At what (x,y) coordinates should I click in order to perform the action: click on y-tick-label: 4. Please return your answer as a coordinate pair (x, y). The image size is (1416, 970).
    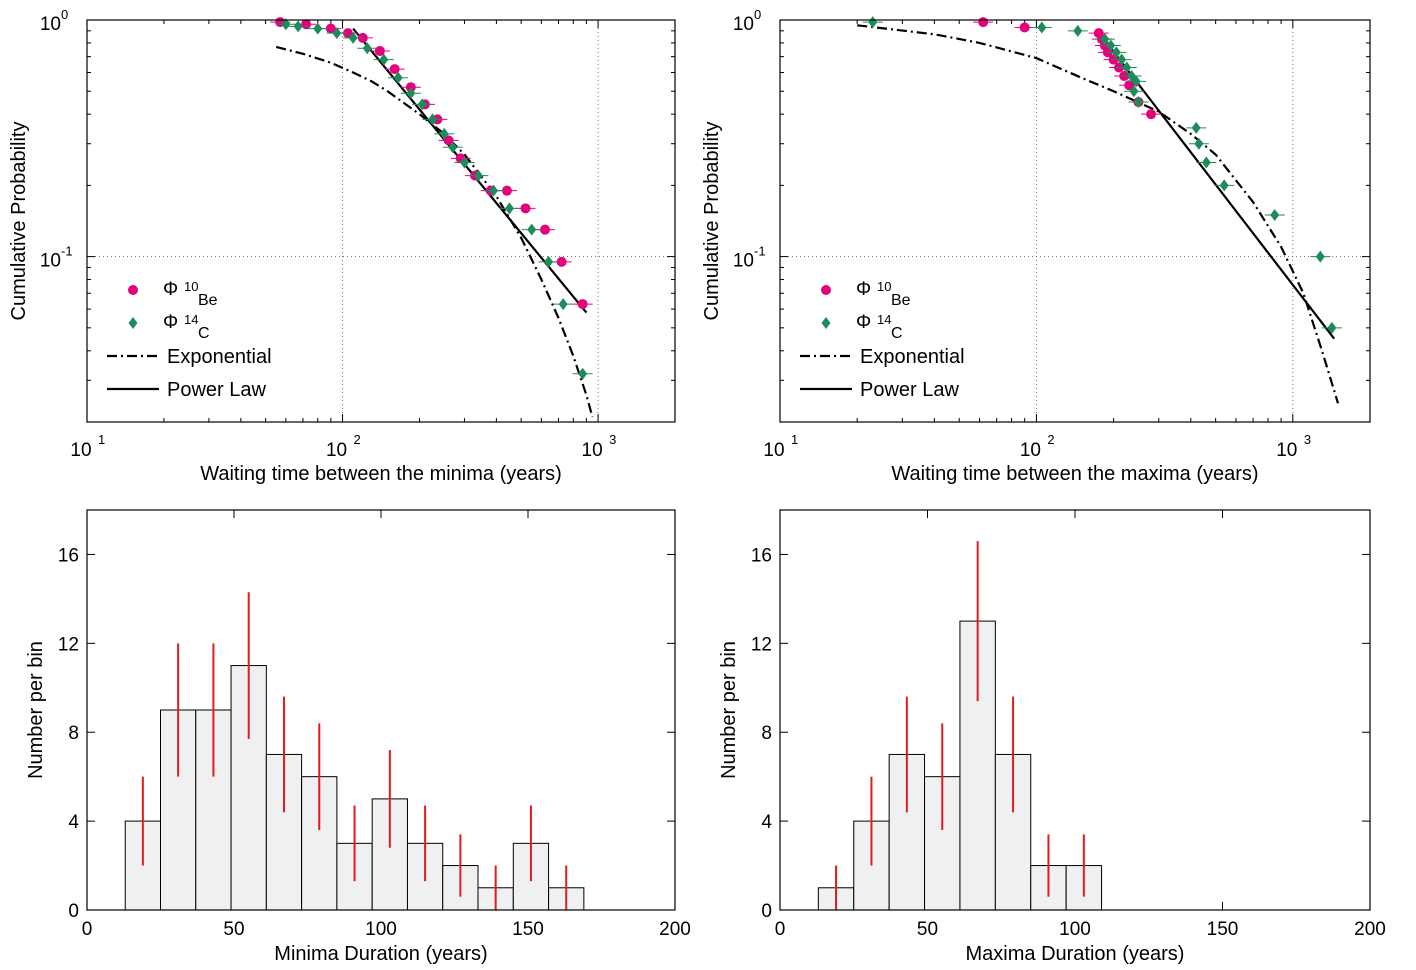
    Looking at the image, I should click on (73, 822).